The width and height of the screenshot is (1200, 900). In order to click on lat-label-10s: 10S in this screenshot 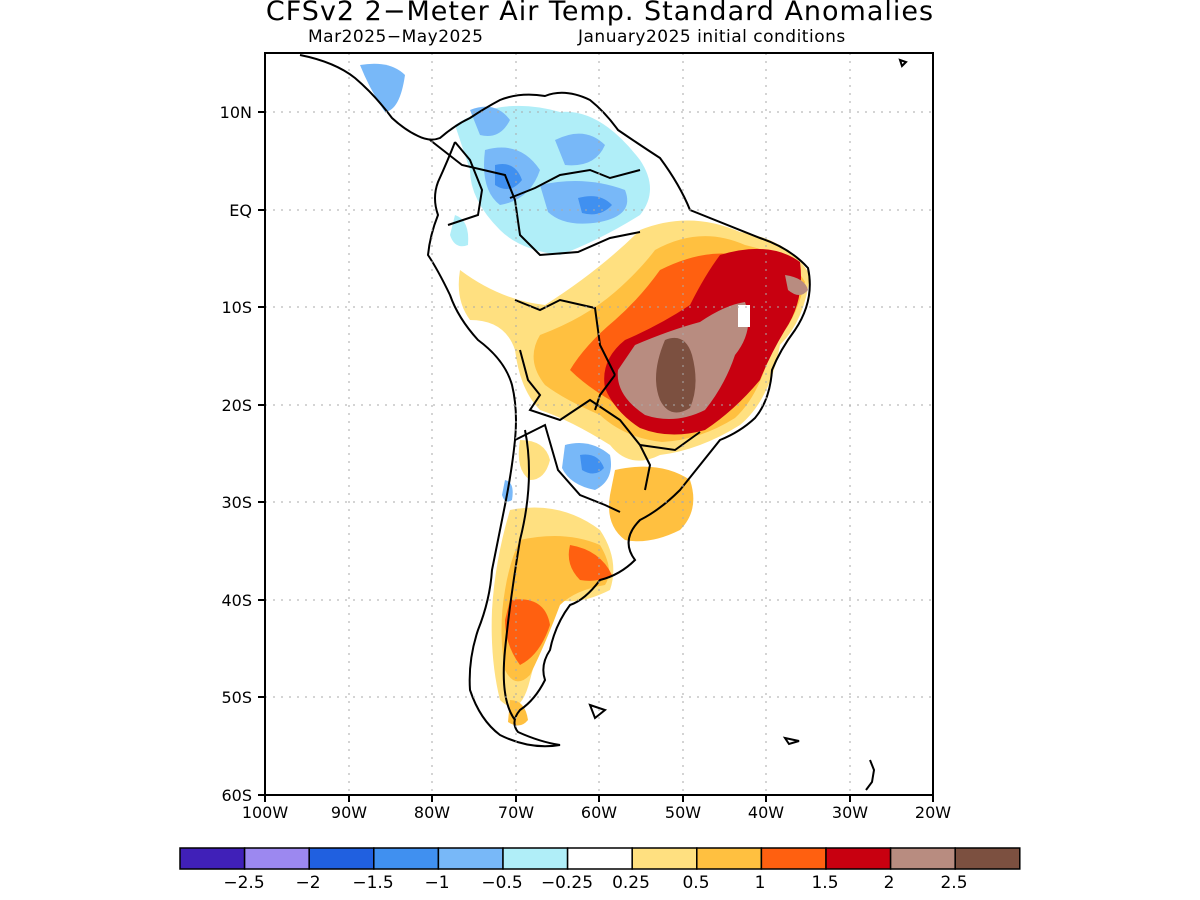, I will do `click(236, 307)`.